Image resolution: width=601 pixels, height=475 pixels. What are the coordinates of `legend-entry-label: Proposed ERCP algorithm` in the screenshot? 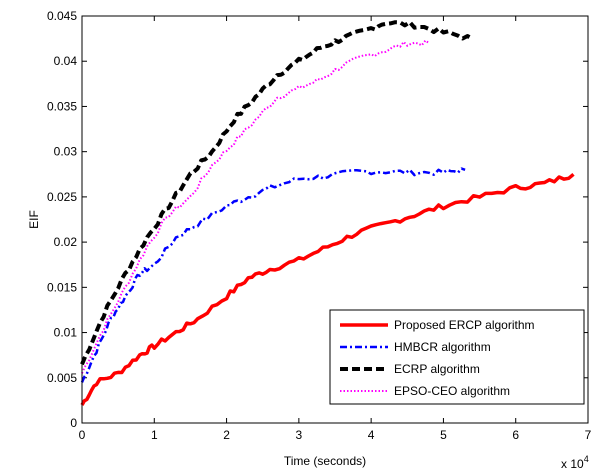 It's located at (464, 325).